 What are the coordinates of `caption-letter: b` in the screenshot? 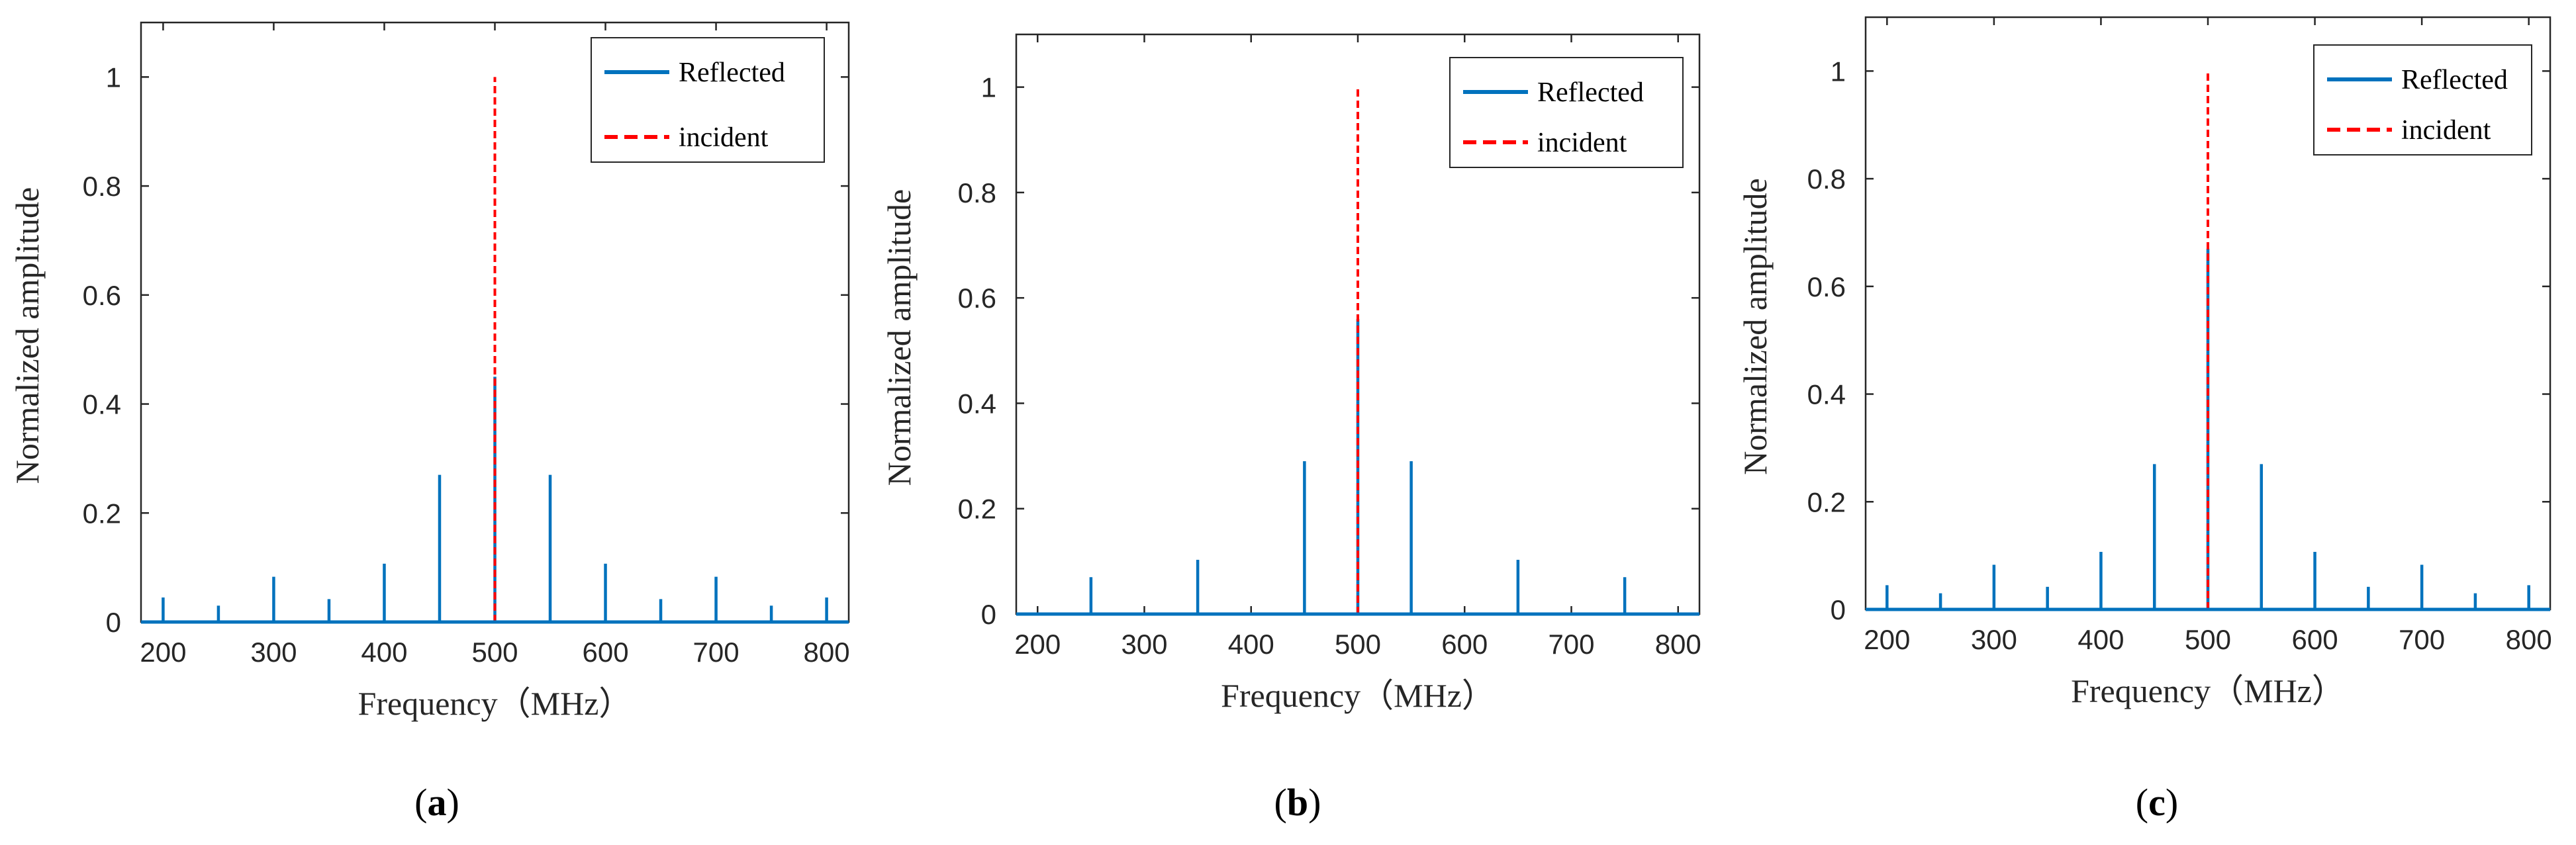 It's located at (1297, 802).